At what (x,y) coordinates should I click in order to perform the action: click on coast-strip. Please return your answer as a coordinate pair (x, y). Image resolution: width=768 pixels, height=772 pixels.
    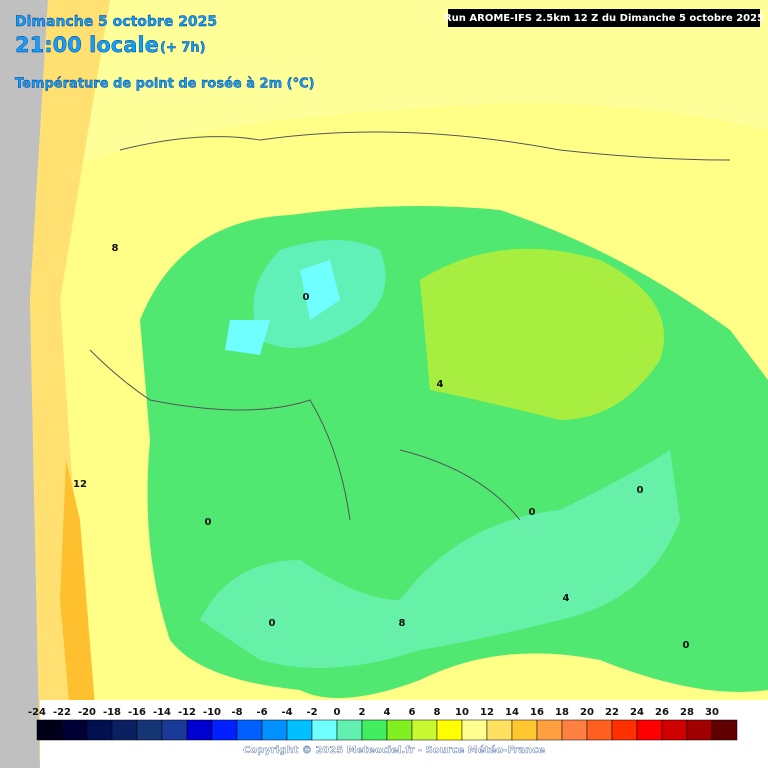
    Looking at the image, I should click on (80, 614).